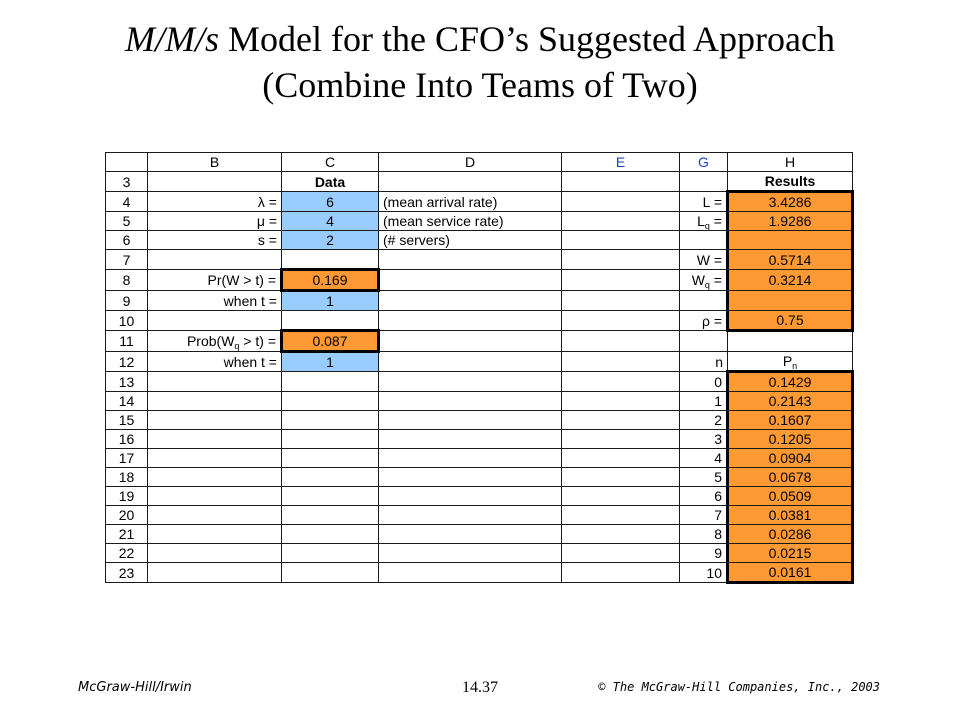 The width and height of the screenshot is (960, 720). I want to click on wq-value: 0.3214, so click(790, 280).